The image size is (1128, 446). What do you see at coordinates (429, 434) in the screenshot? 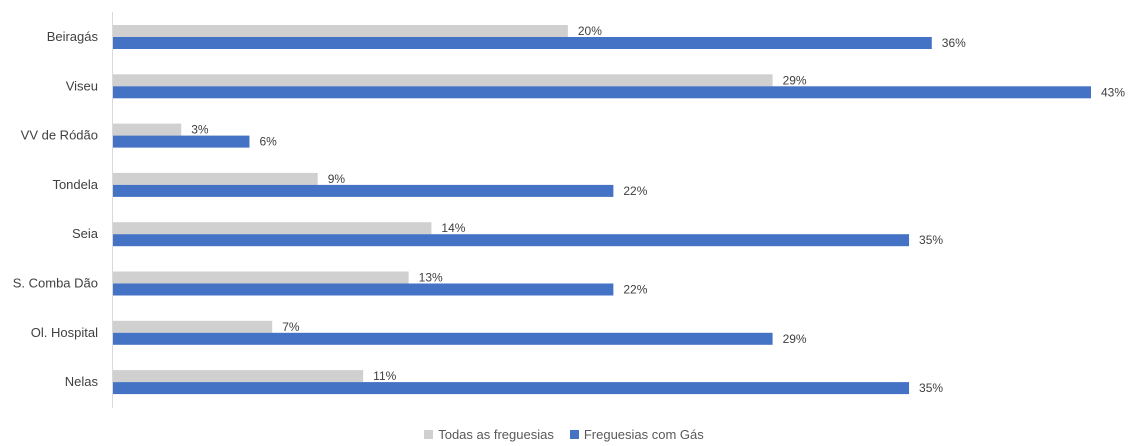
I see `legend-swatch-todas` at bounding box center [429, 434].